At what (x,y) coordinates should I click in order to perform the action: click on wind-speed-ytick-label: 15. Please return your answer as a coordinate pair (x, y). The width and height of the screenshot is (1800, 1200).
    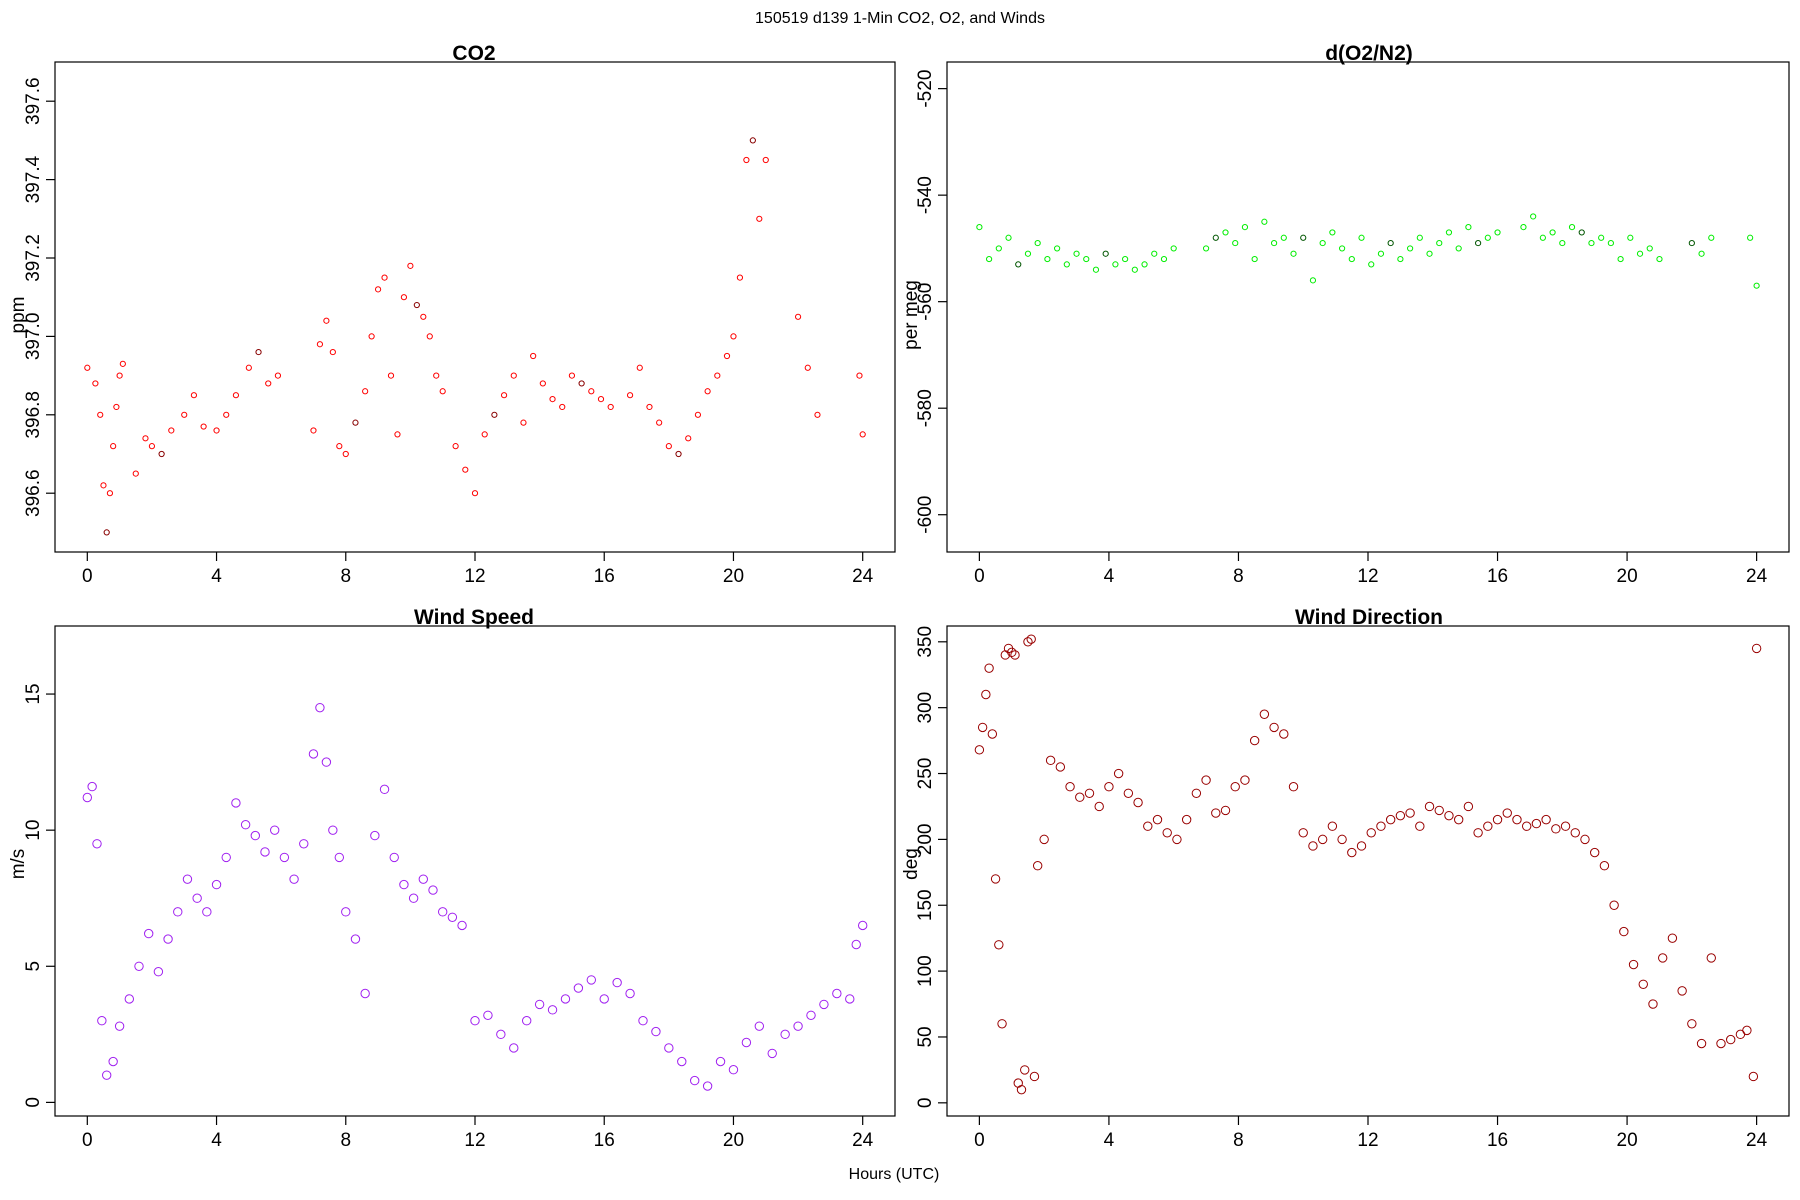
    Looking at the image, I should click on (33, 693).